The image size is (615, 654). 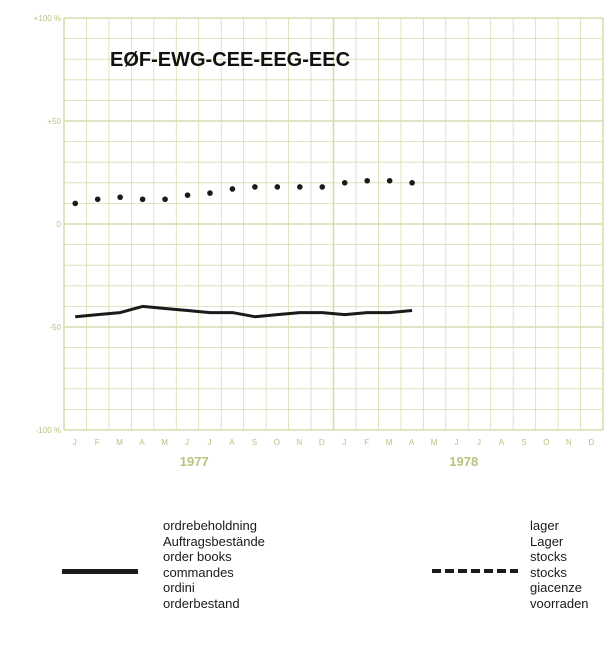 What do you see at coordinates (100, 571) in the screenshot?
I see `legend-swatch-order-books` at bounding box center [100, 571].